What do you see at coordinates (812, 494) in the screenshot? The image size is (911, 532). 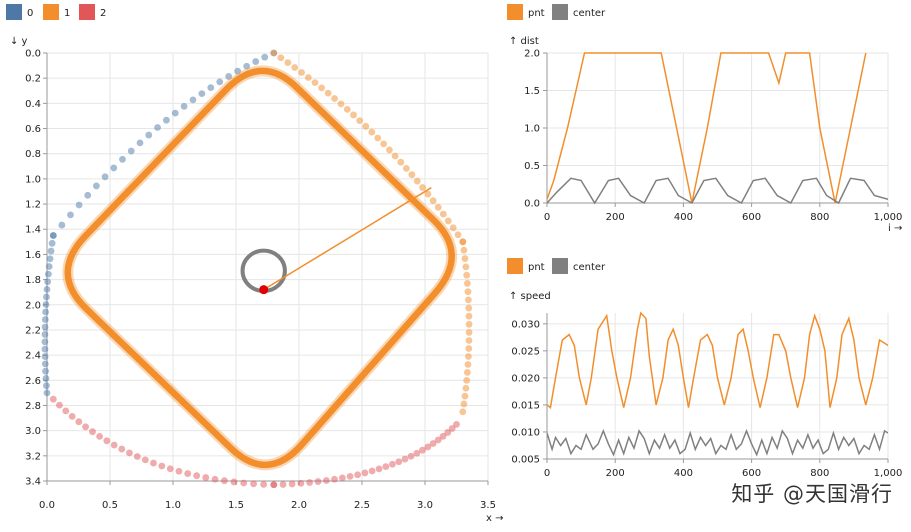 I see `watermark: 知乎 @天国滑行` at bounding box center [812, 494].